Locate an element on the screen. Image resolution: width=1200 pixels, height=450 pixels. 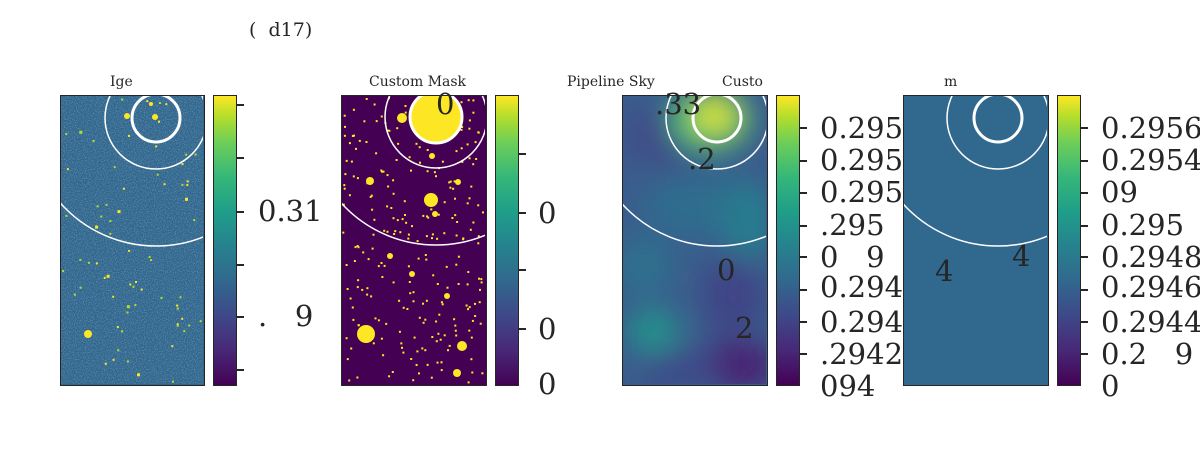
colorbar-2-label-1: 0 is located at coordinates (547, 329).